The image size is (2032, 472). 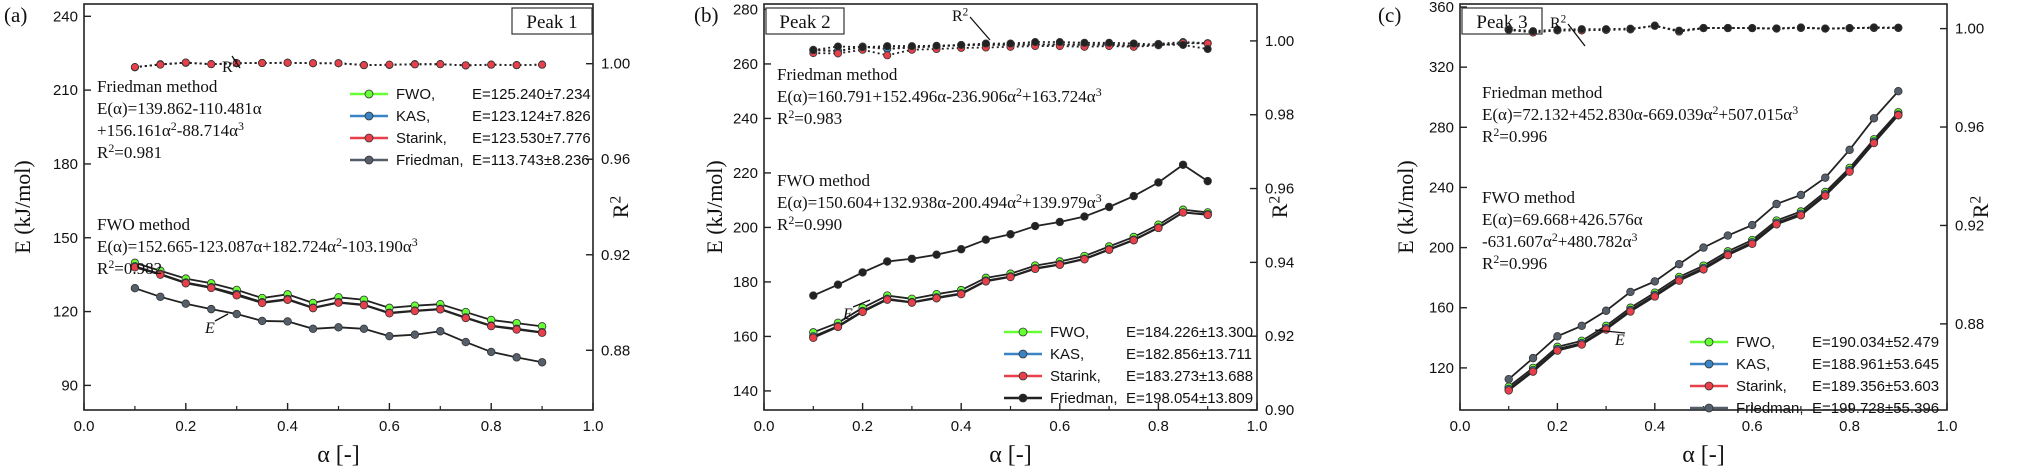 I want to click on y2-tick-label: 0.94, so click(x=1279, y=262).